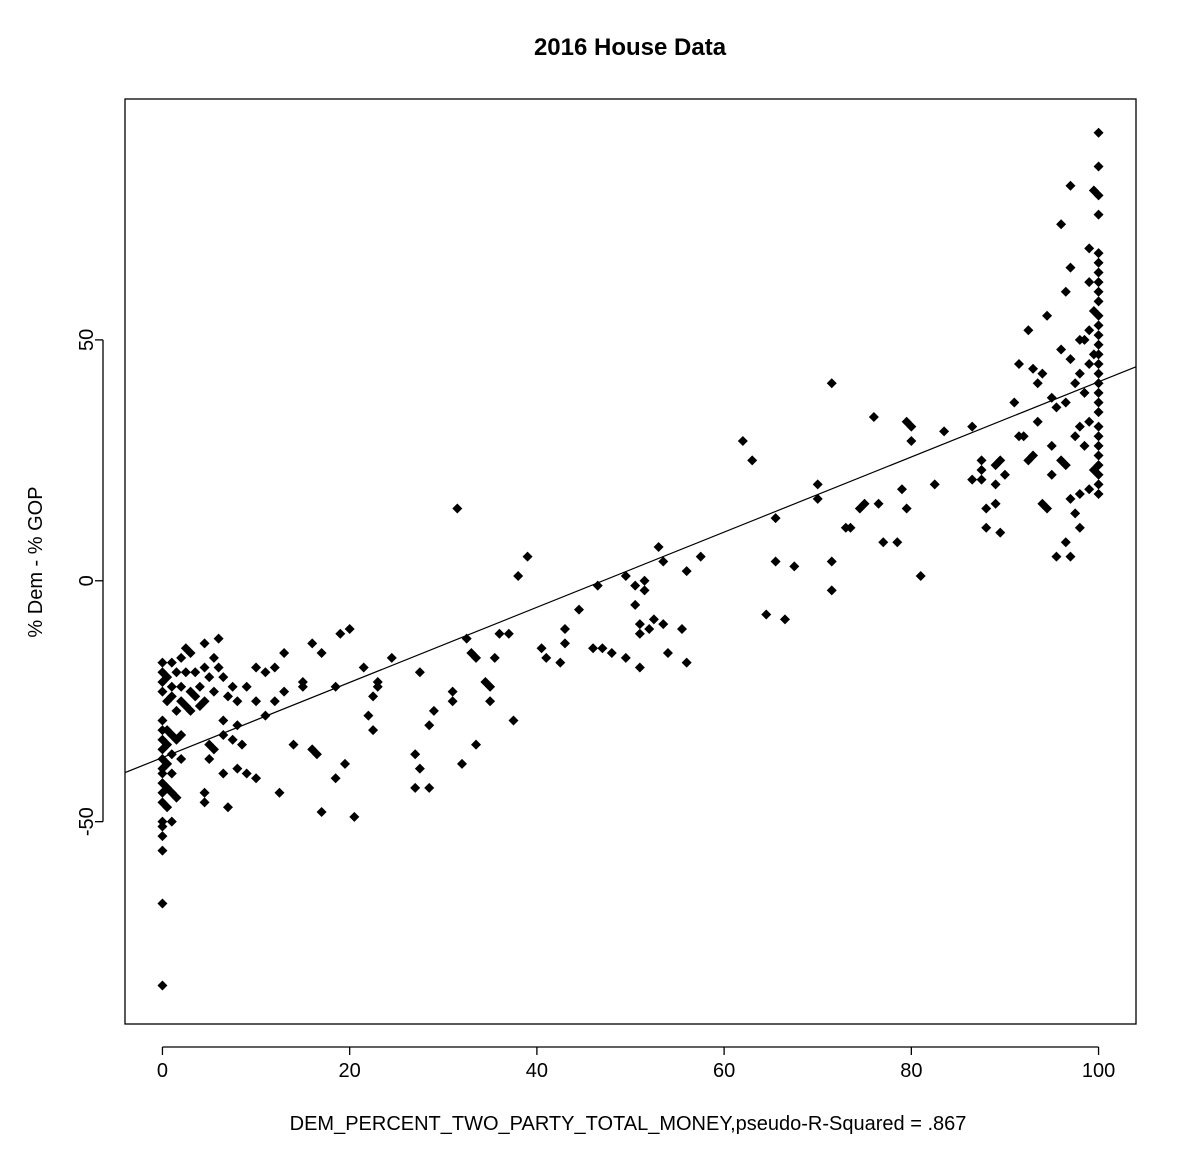 The height and width of the screenshot is (1159, 1189). Describe the element at coordinates (537, 1071) in the screenshot. I see `x-tick-label: 40` at that location.